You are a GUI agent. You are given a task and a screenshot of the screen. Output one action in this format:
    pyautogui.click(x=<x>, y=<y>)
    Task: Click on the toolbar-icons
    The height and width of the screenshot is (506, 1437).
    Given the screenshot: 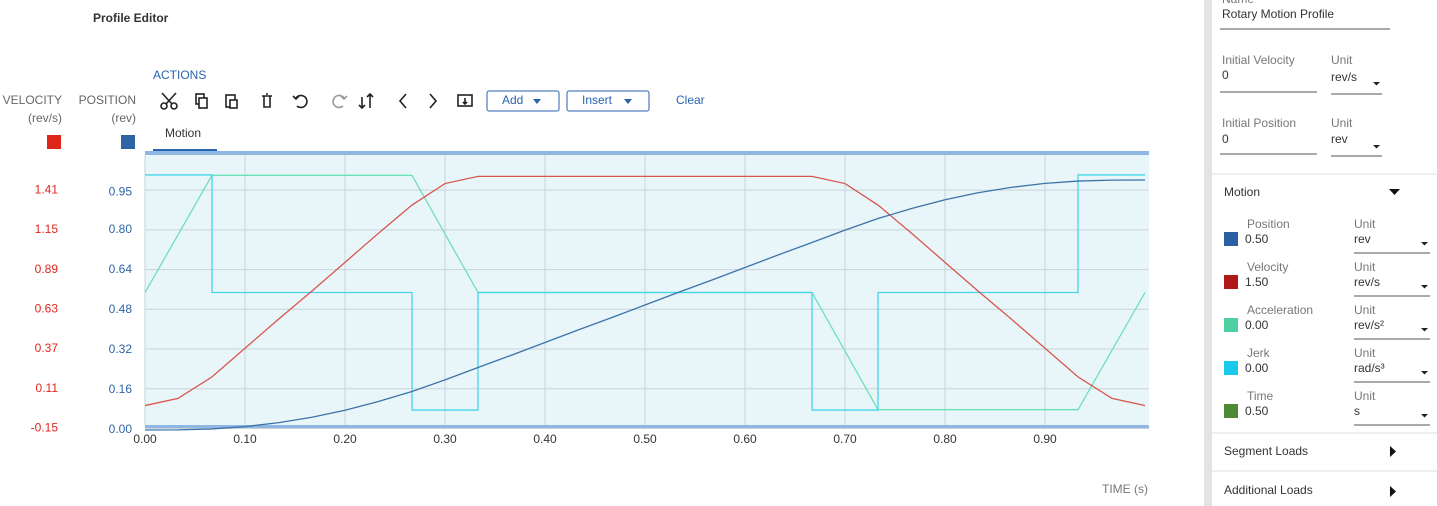 What is the action you would take?
    pyautogui.click(x=405, y=101)
    